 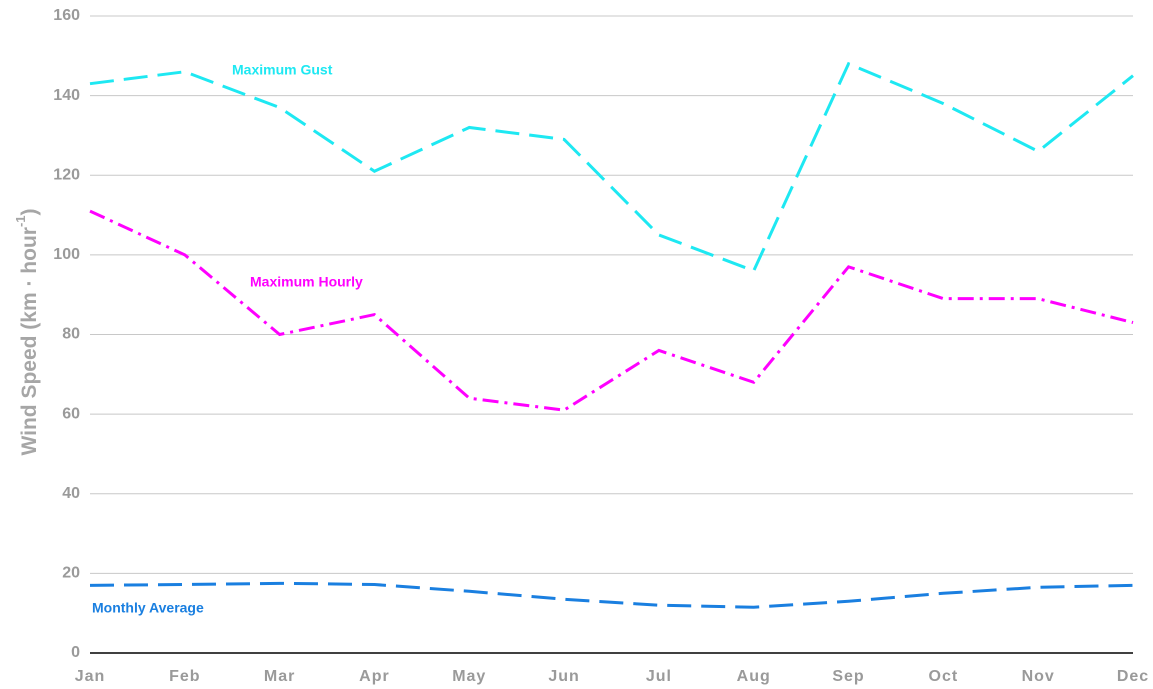 What do you see at coordinates (90, 676) in the screenshot?
I see `x-tick-label: Jan` at bounding box center [90, 676].